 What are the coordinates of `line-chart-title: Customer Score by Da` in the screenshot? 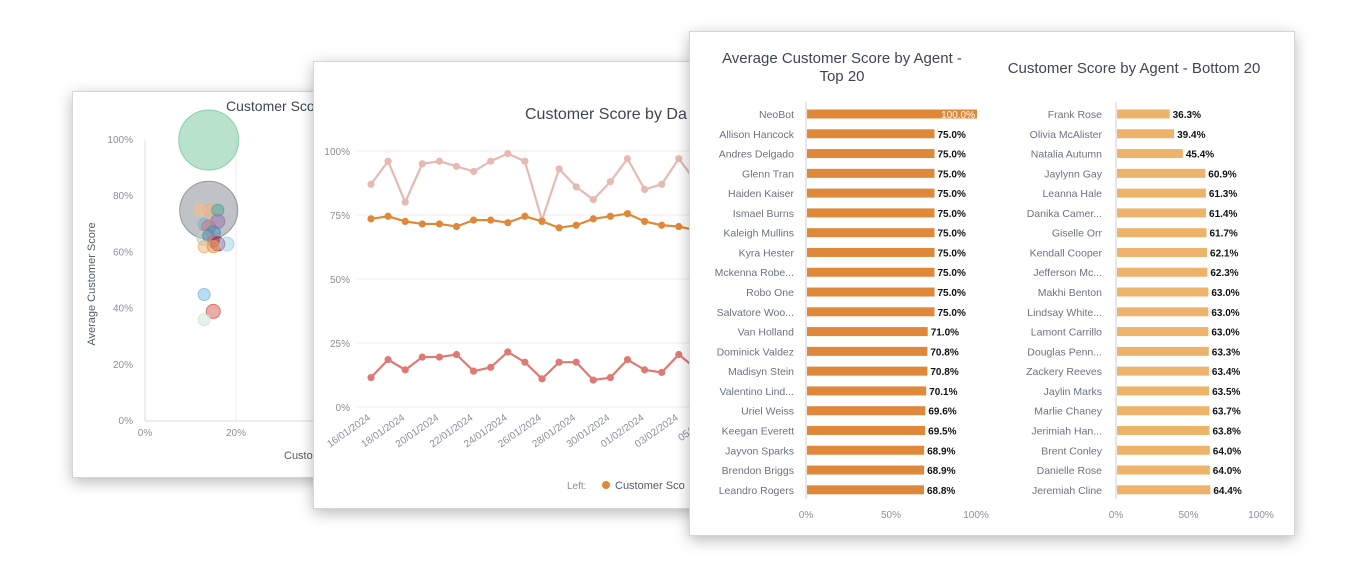 It's located at (606, 114).